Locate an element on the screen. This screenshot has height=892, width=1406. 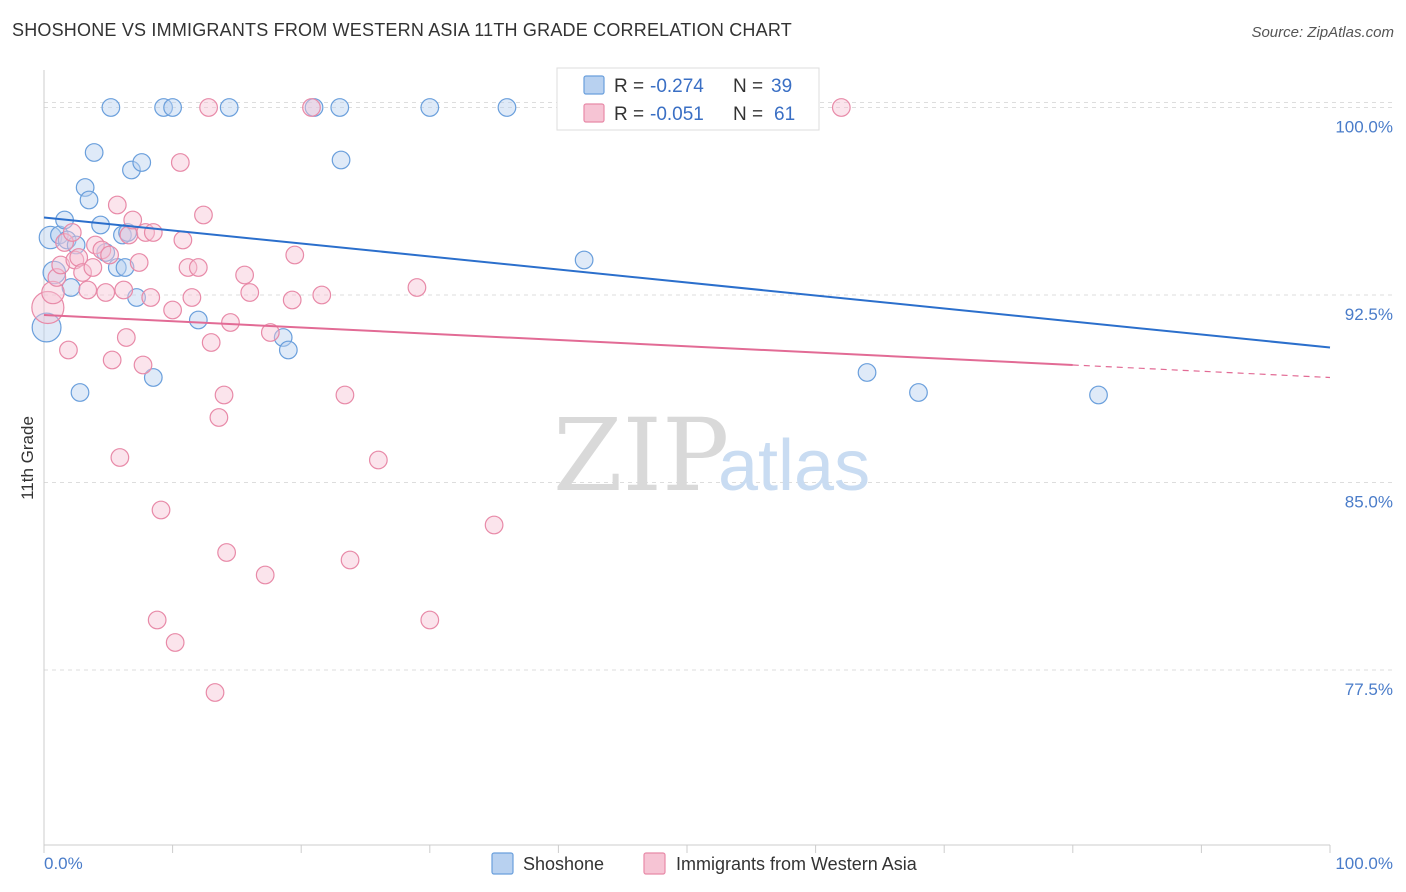
x-tick-labels: 0.0% 100.0% is located at coordinates (718, 863).